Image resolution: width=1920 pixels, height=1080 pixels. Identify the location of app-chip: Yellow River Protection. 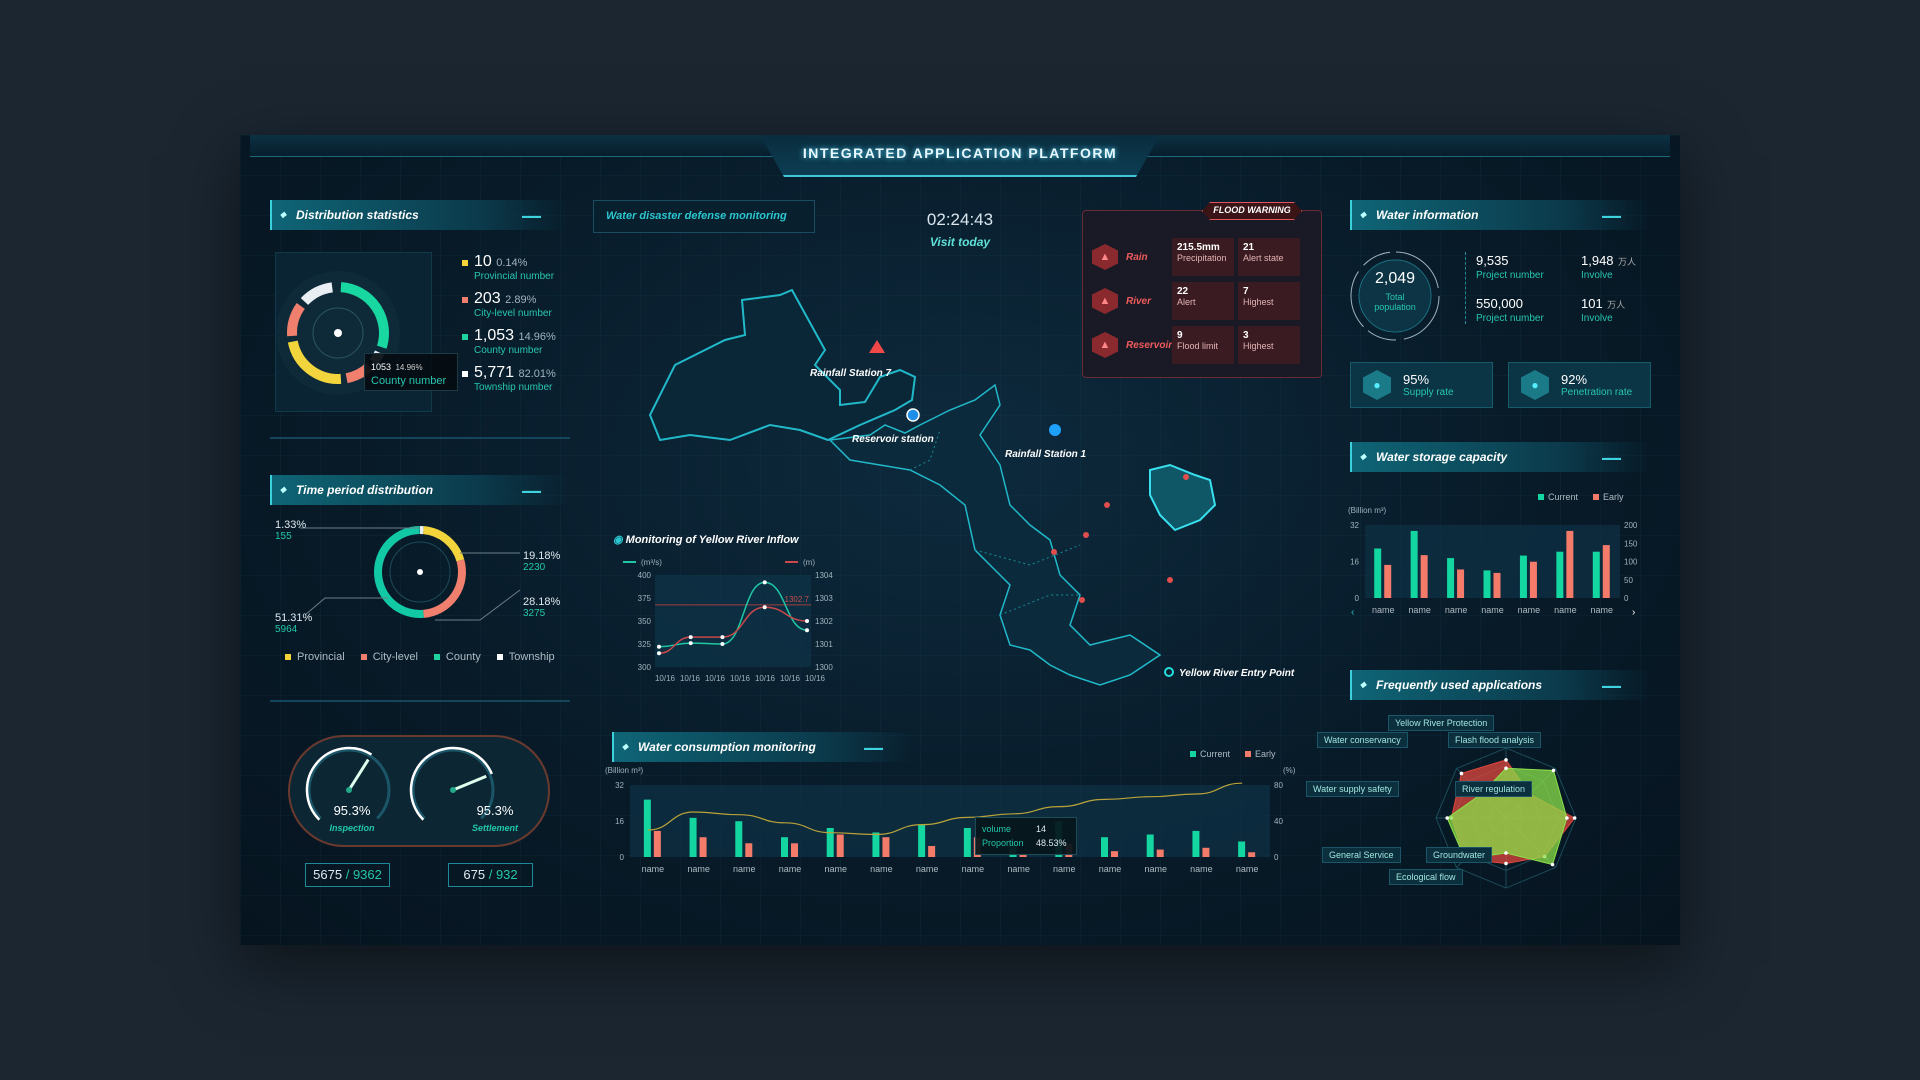
(1441, 723).